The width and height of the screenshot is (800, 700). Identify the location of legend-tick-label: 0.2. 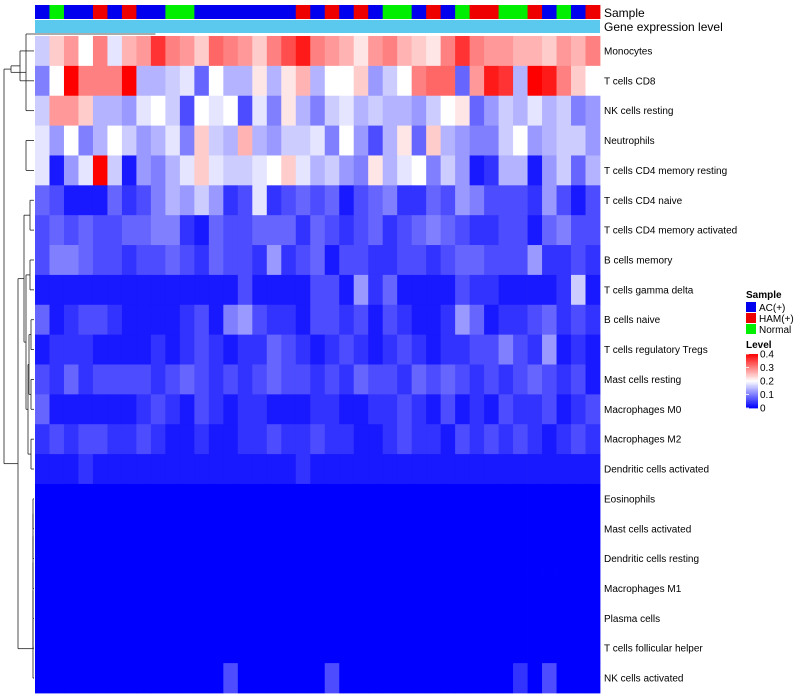
(767, 382).